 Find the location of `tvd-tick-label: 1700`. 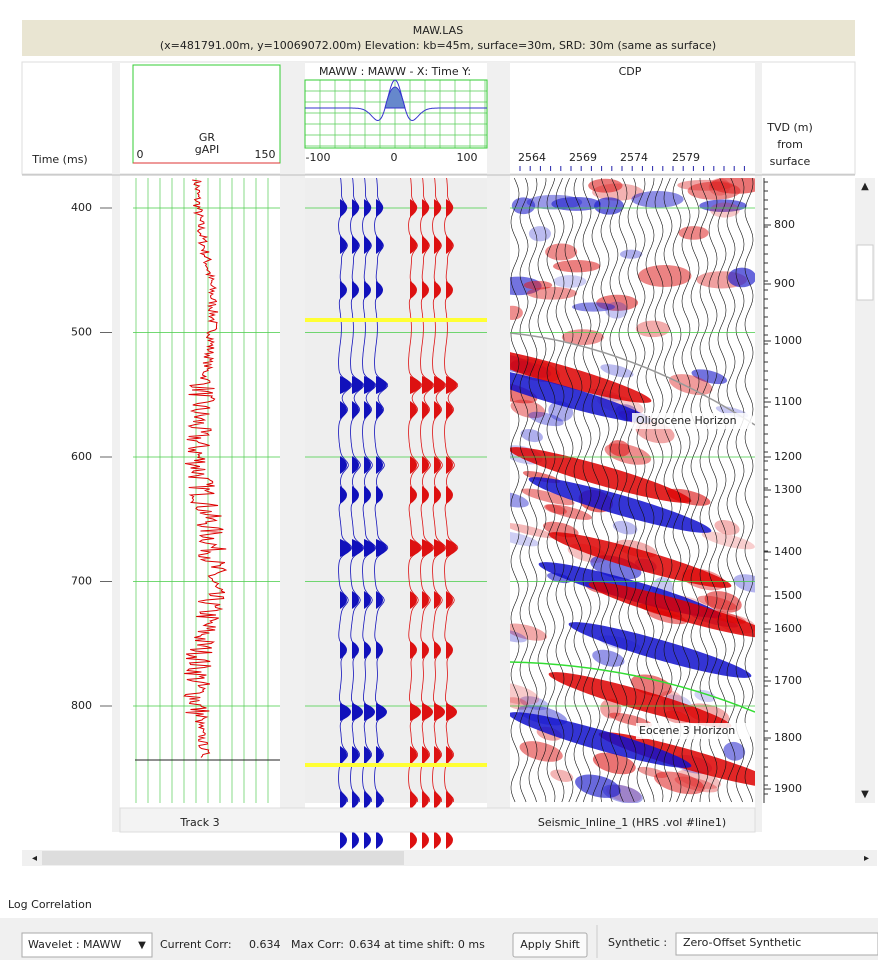

tvd-tick-label: 1700 is located at coordinates (788, 680).